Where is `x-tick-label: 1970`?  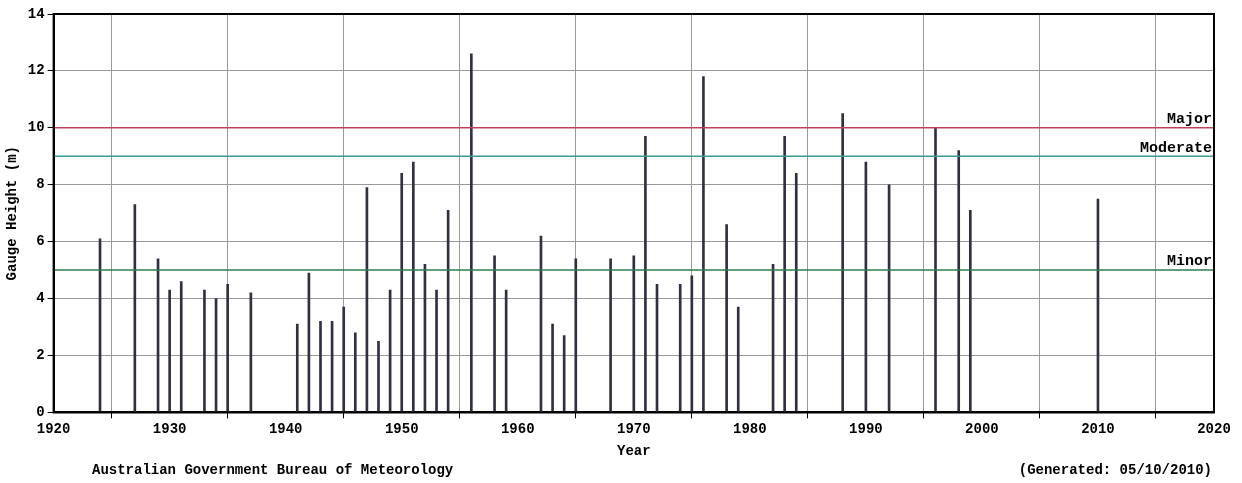 x-tick-label: 1970 is located at coordinates (634, 429).